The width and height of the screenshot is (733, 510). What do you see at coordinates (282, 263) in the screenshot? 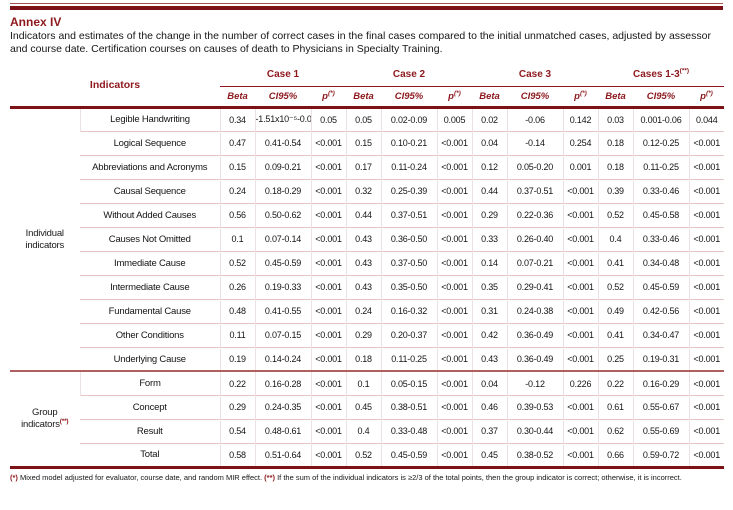
I see `value-cell: 0.45-0.59` at bounding box center [282, 263].